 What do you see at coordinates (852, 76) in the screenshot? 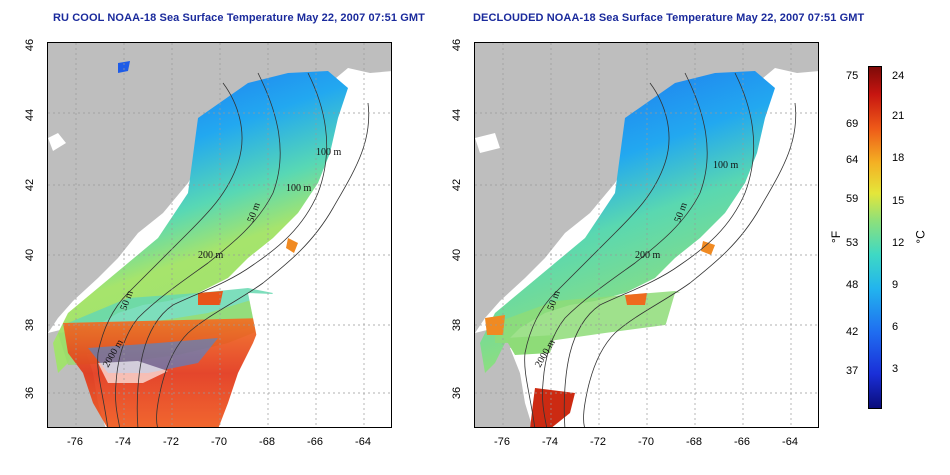
I see `colorbar-f-tick: 75` at bounding box center [852, 76].